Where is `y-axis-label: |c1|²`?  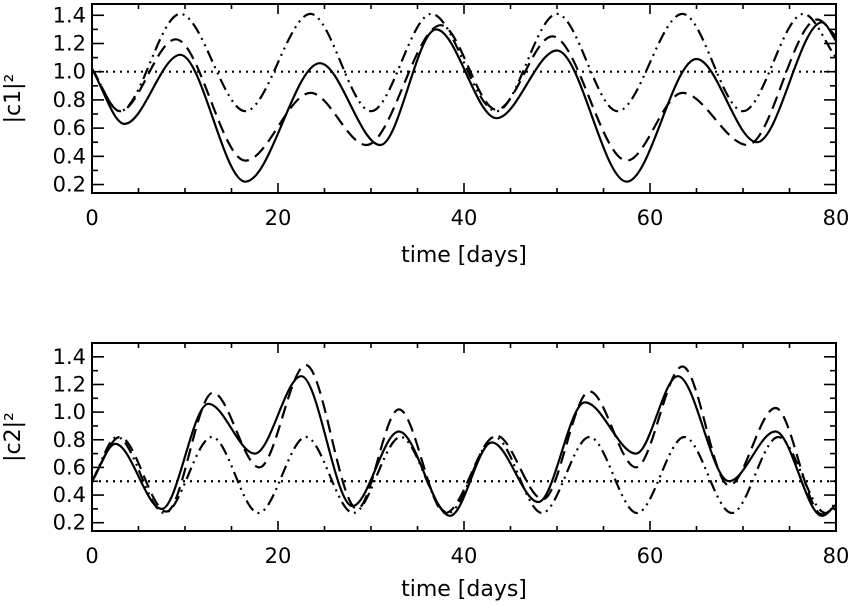 y-axis-label: |c1|² is located at coordinates (13, 99).